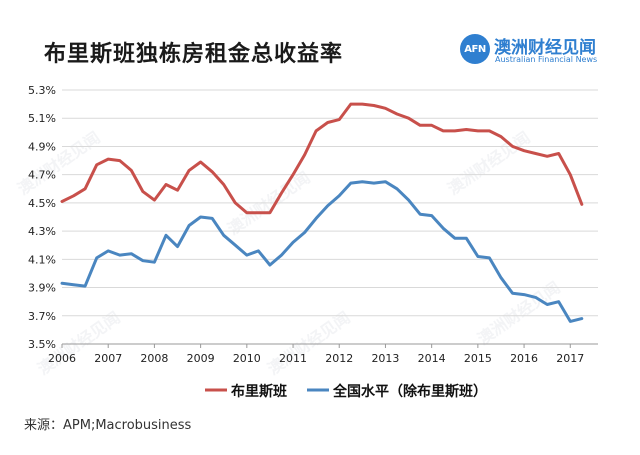 The width and height of the screenshot is (640, 455). What do you see at coordinates (108, 425) in the screenshot?
I see `source-note: 来源：APM;Macrobusiness` at bounding box center [108, 425].